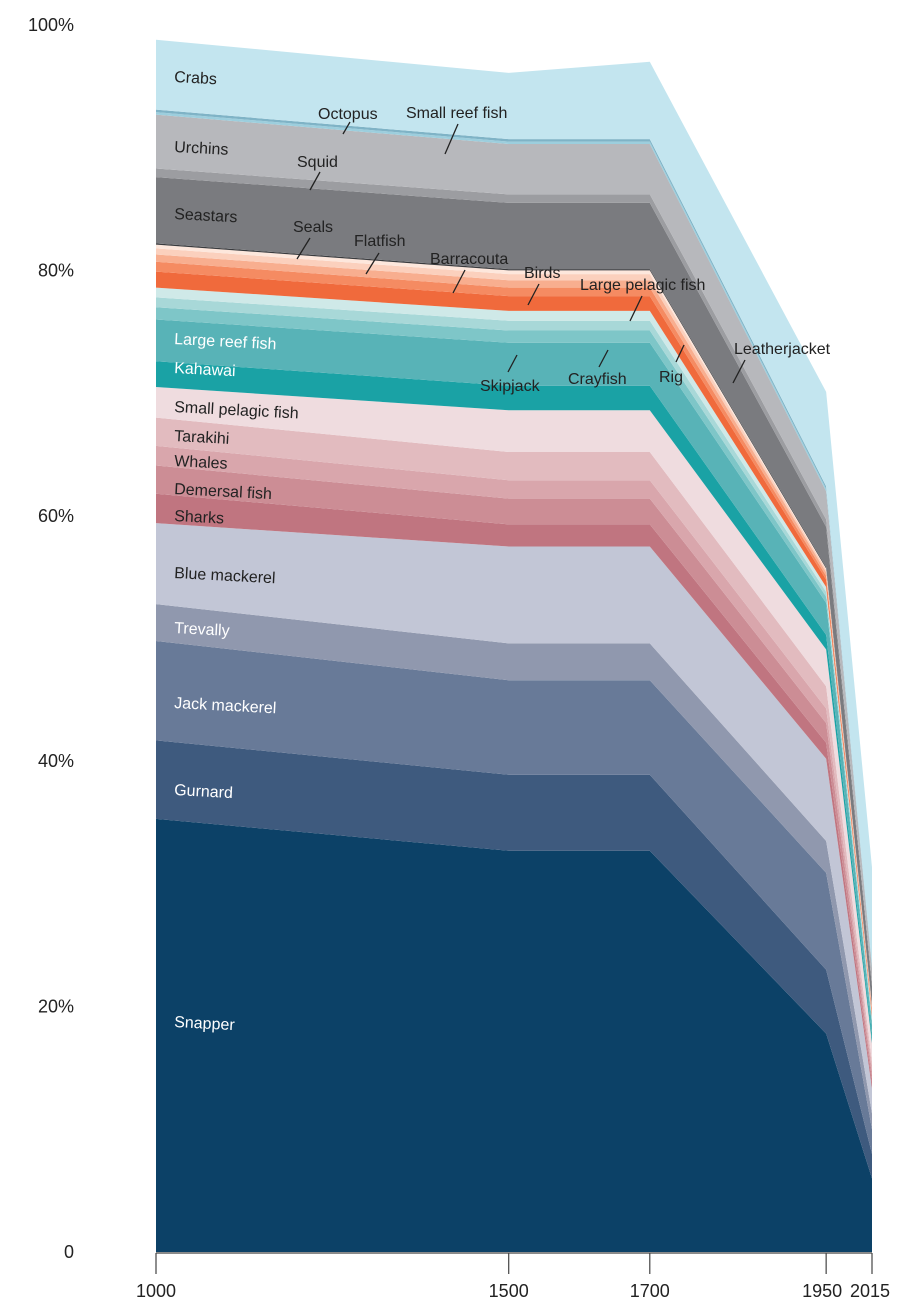  I want to click on leader-skipjack, so click(512, 363).